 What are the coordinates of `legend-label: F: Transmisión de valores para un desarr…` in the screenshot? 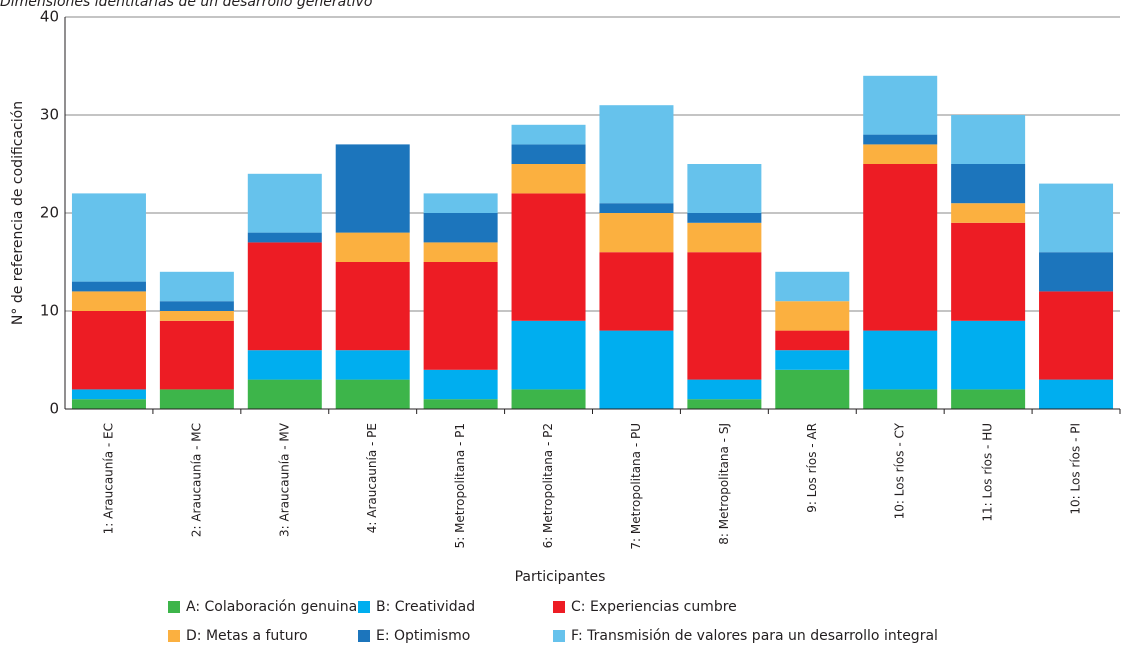 It's located at (754, 636).